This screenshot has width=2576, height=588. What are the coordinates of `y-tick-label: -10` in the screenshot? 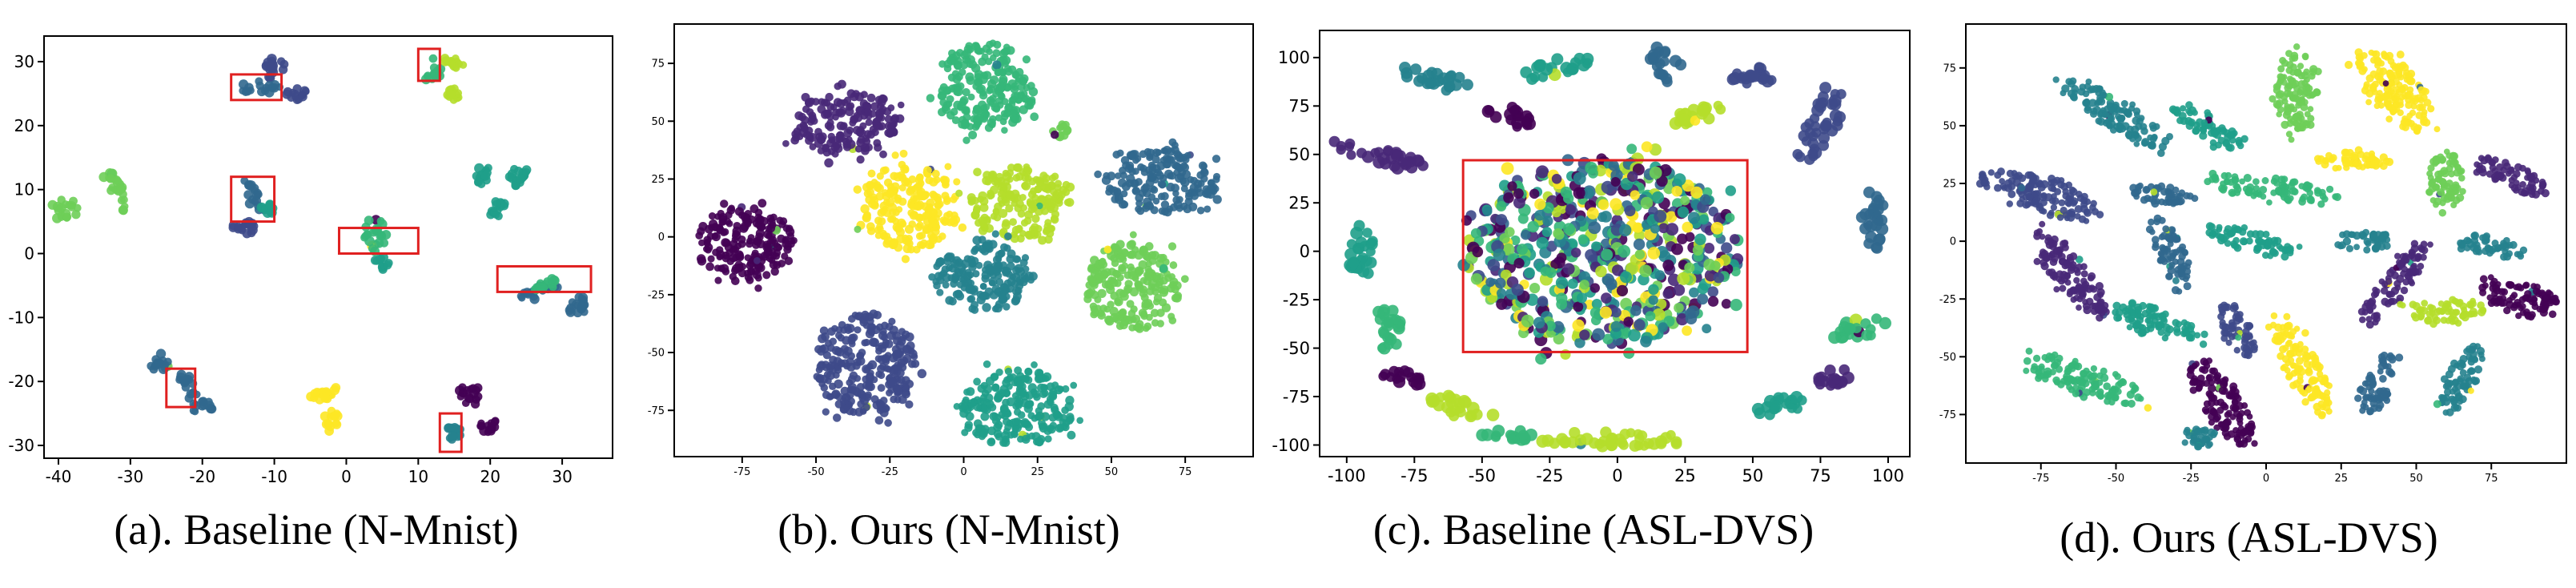 It's located at (21, 317).